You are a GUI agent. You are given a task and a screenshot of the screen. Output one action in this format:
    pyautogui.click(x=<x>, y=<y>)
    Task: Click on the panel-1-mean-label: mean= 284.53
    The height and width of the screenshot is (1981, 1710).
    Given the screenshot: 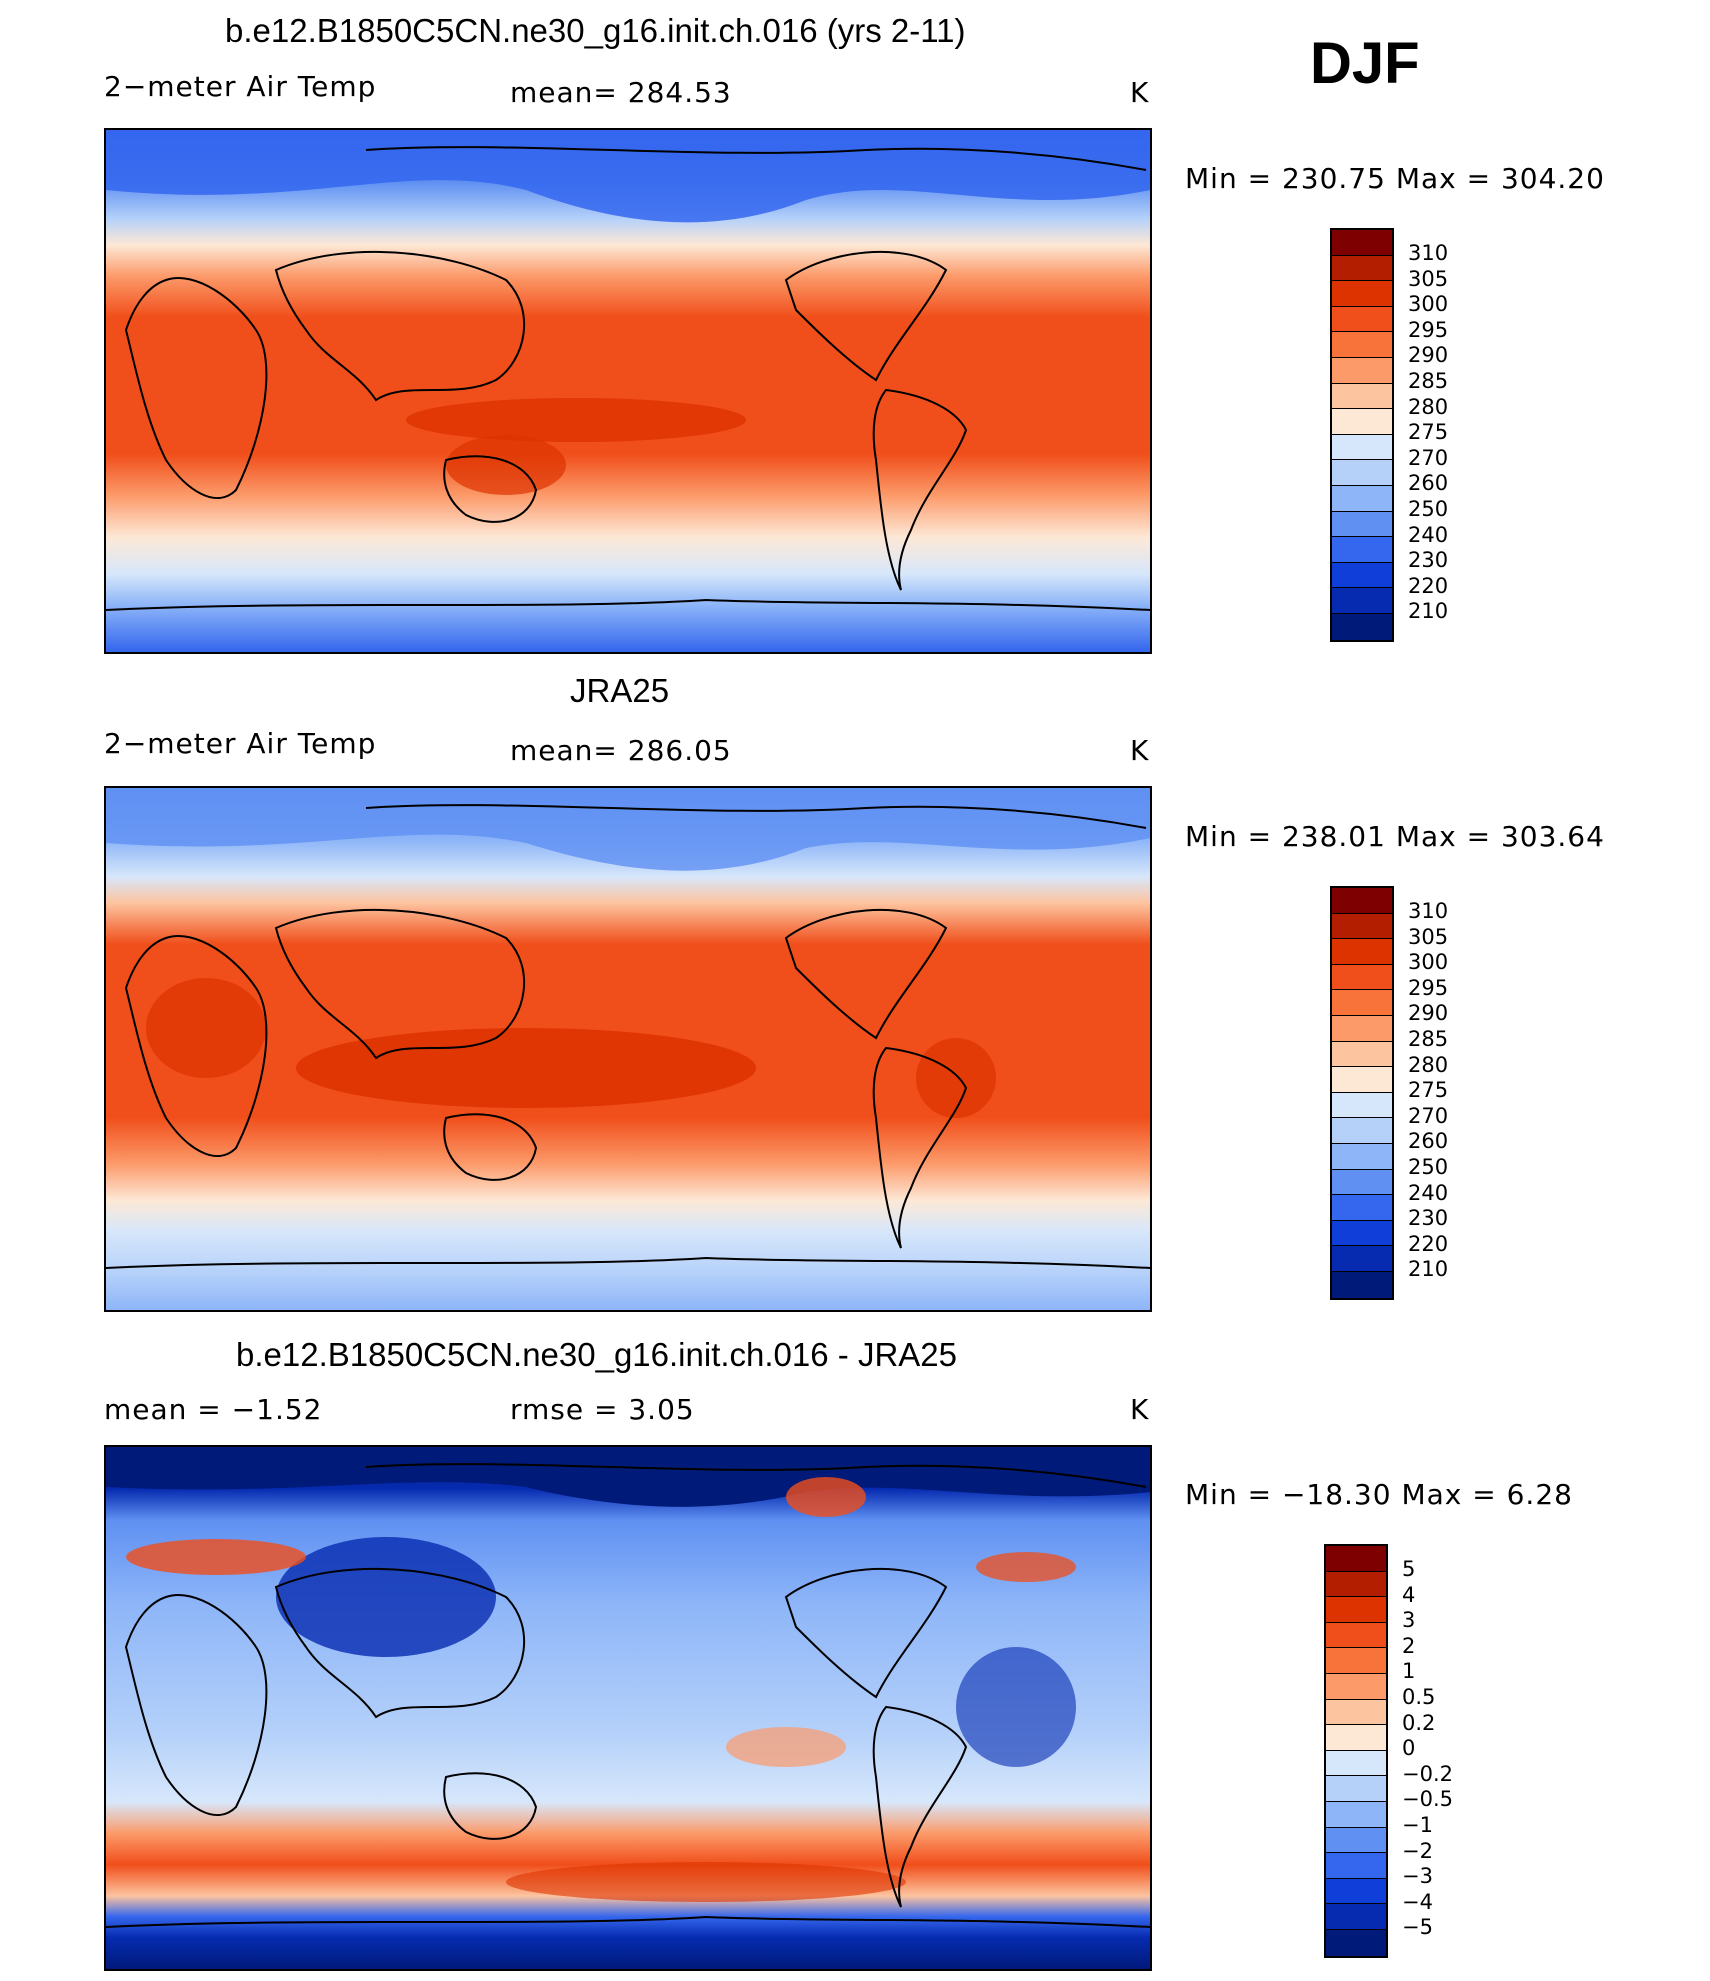 What is the action you would take?
    pyautogui.click(x=621, y=92)
    